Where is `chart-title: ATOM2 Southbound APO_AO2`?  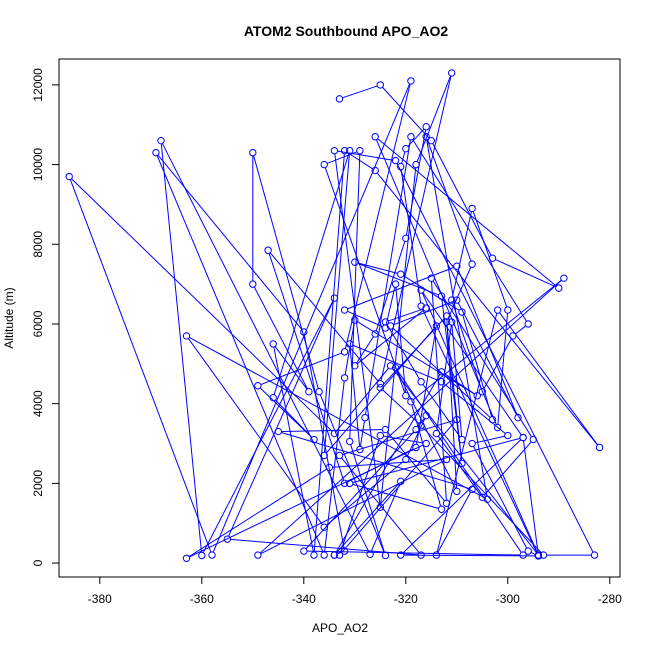
chart-title: ATOM2 Southbound APO_AO2 is located at coordinates (346, 31).